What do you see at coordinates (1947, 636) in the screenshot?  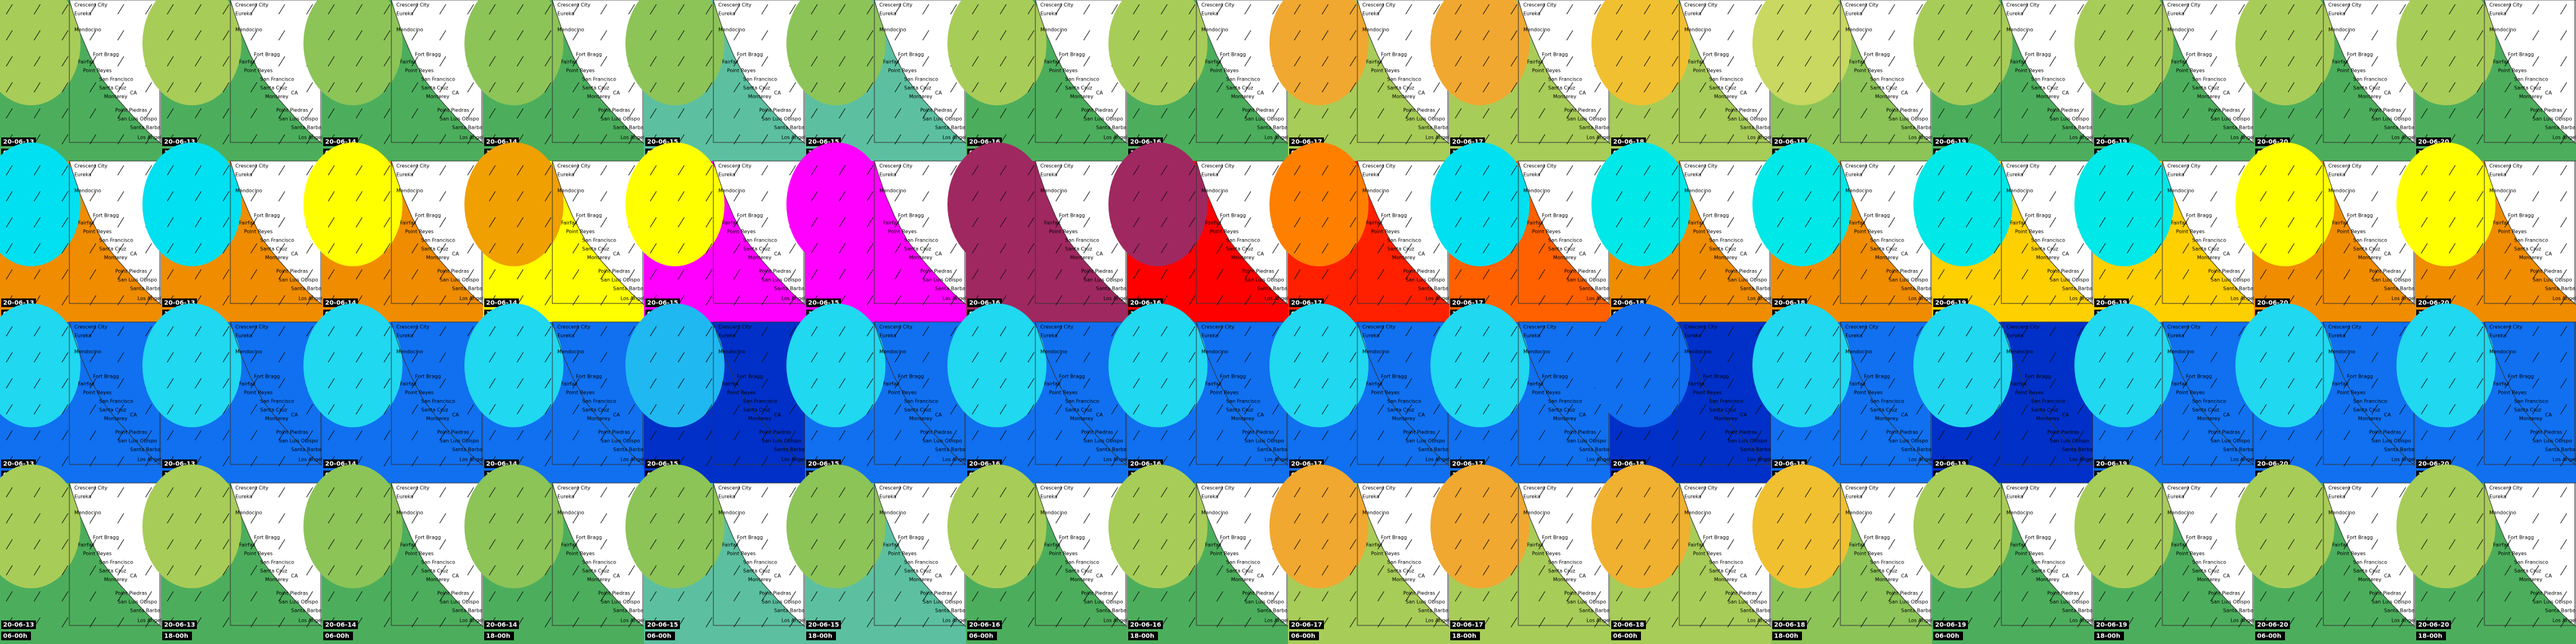 I see `time-label: 06-00h` at bounding box center [1947, 636].